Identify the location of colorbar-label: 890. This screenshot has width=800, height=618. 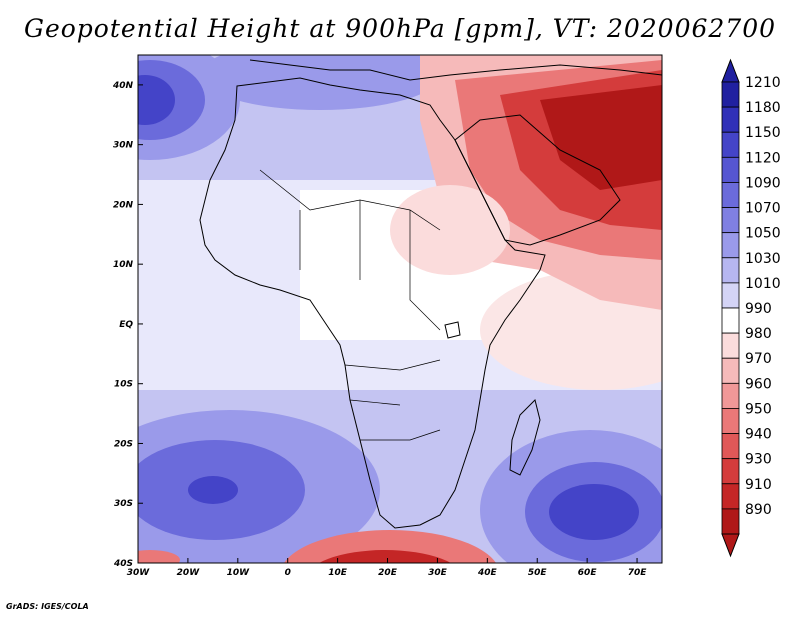
(758, 510).